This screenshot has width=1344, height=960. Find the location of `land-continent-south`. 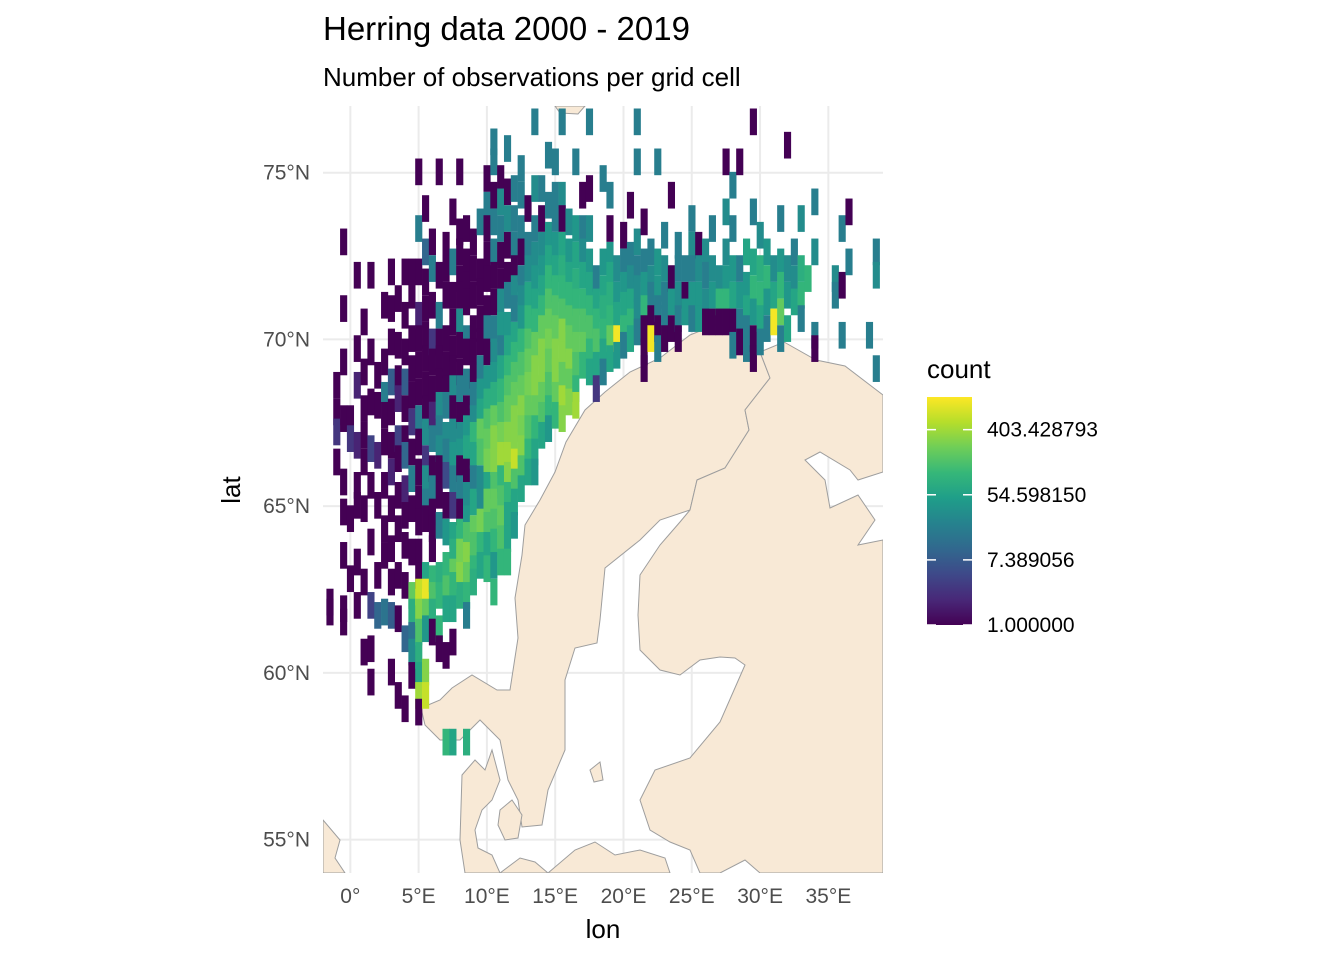

land-continent-south is located at coordinates (524, 865).